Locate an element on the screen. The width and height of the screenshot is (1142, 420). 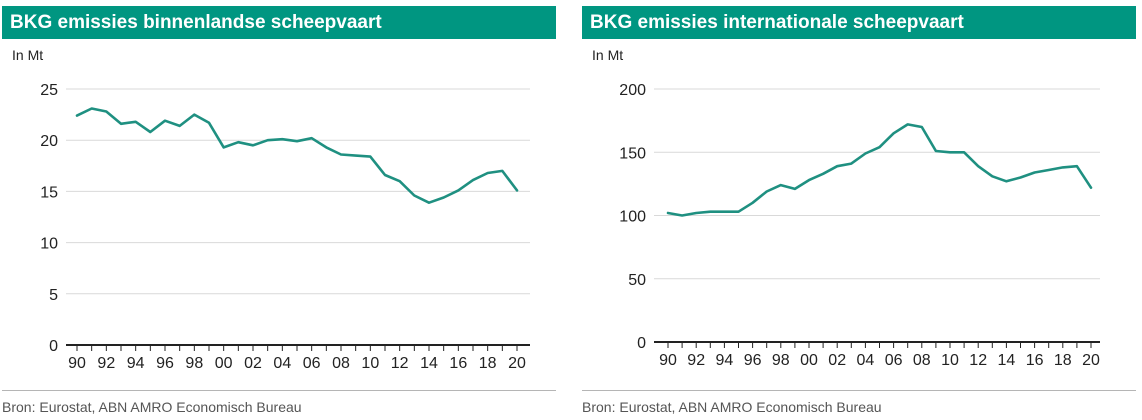
y-tick-label: 100 is located at coordinates (632, 217).